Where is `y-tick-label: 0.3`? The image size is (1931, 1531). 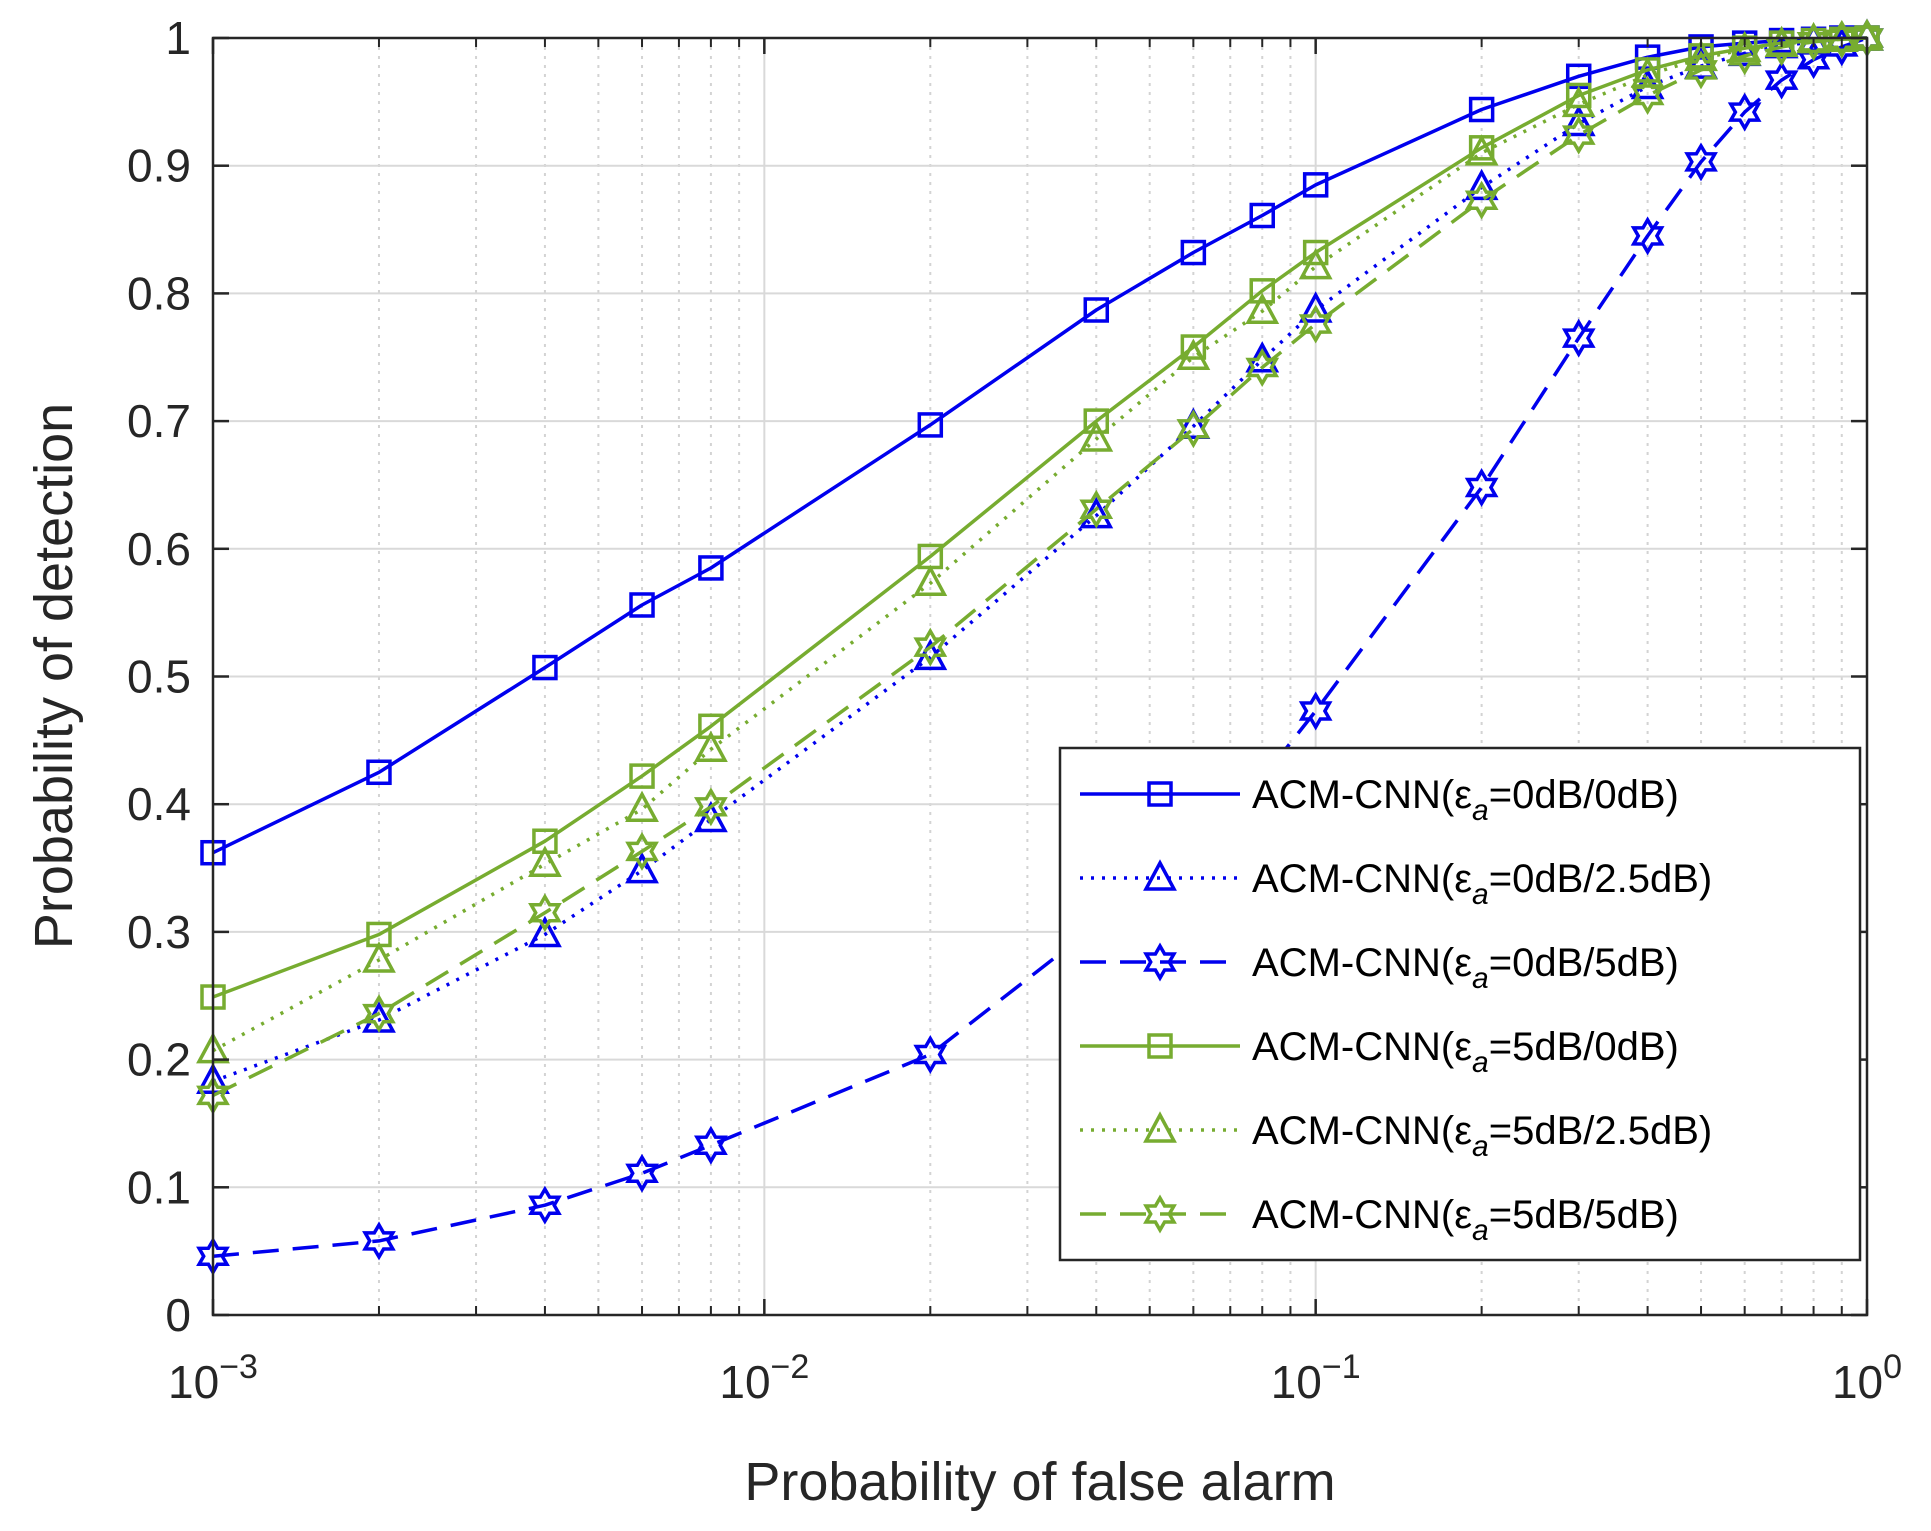 y-tick-label: 0.3 is located at coordinates (159, 932).